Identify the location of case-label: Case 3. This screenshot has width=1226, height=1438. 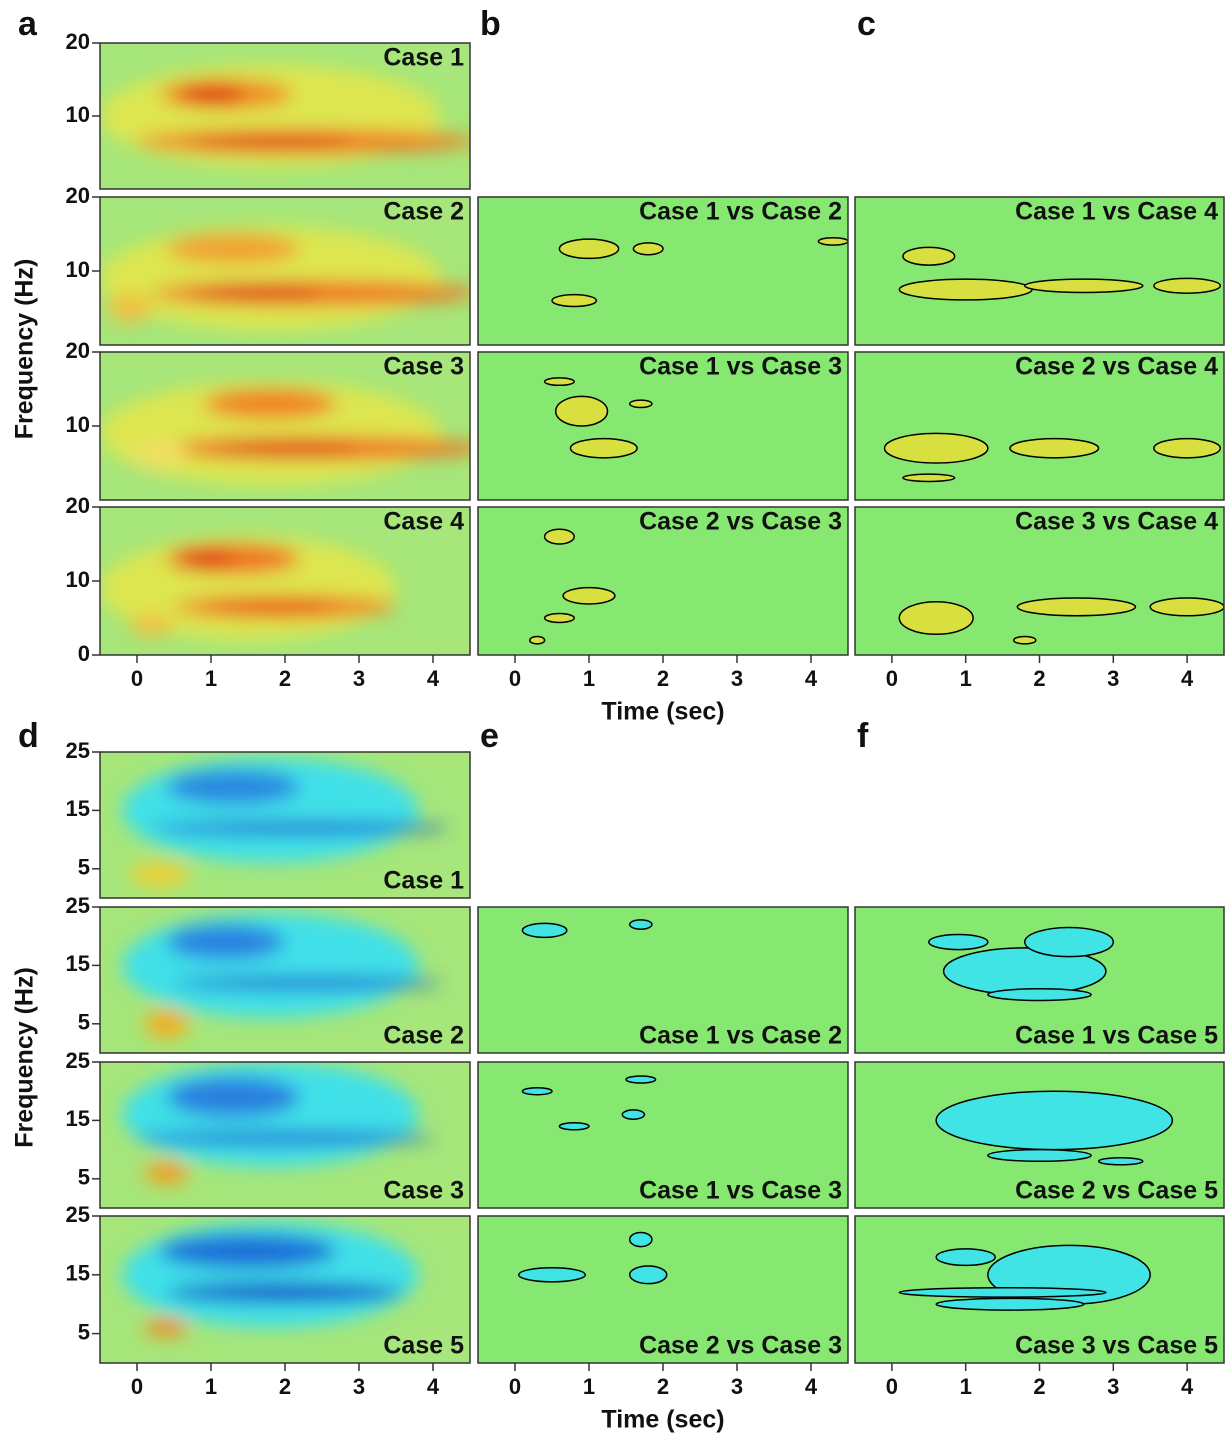
(423, 367).